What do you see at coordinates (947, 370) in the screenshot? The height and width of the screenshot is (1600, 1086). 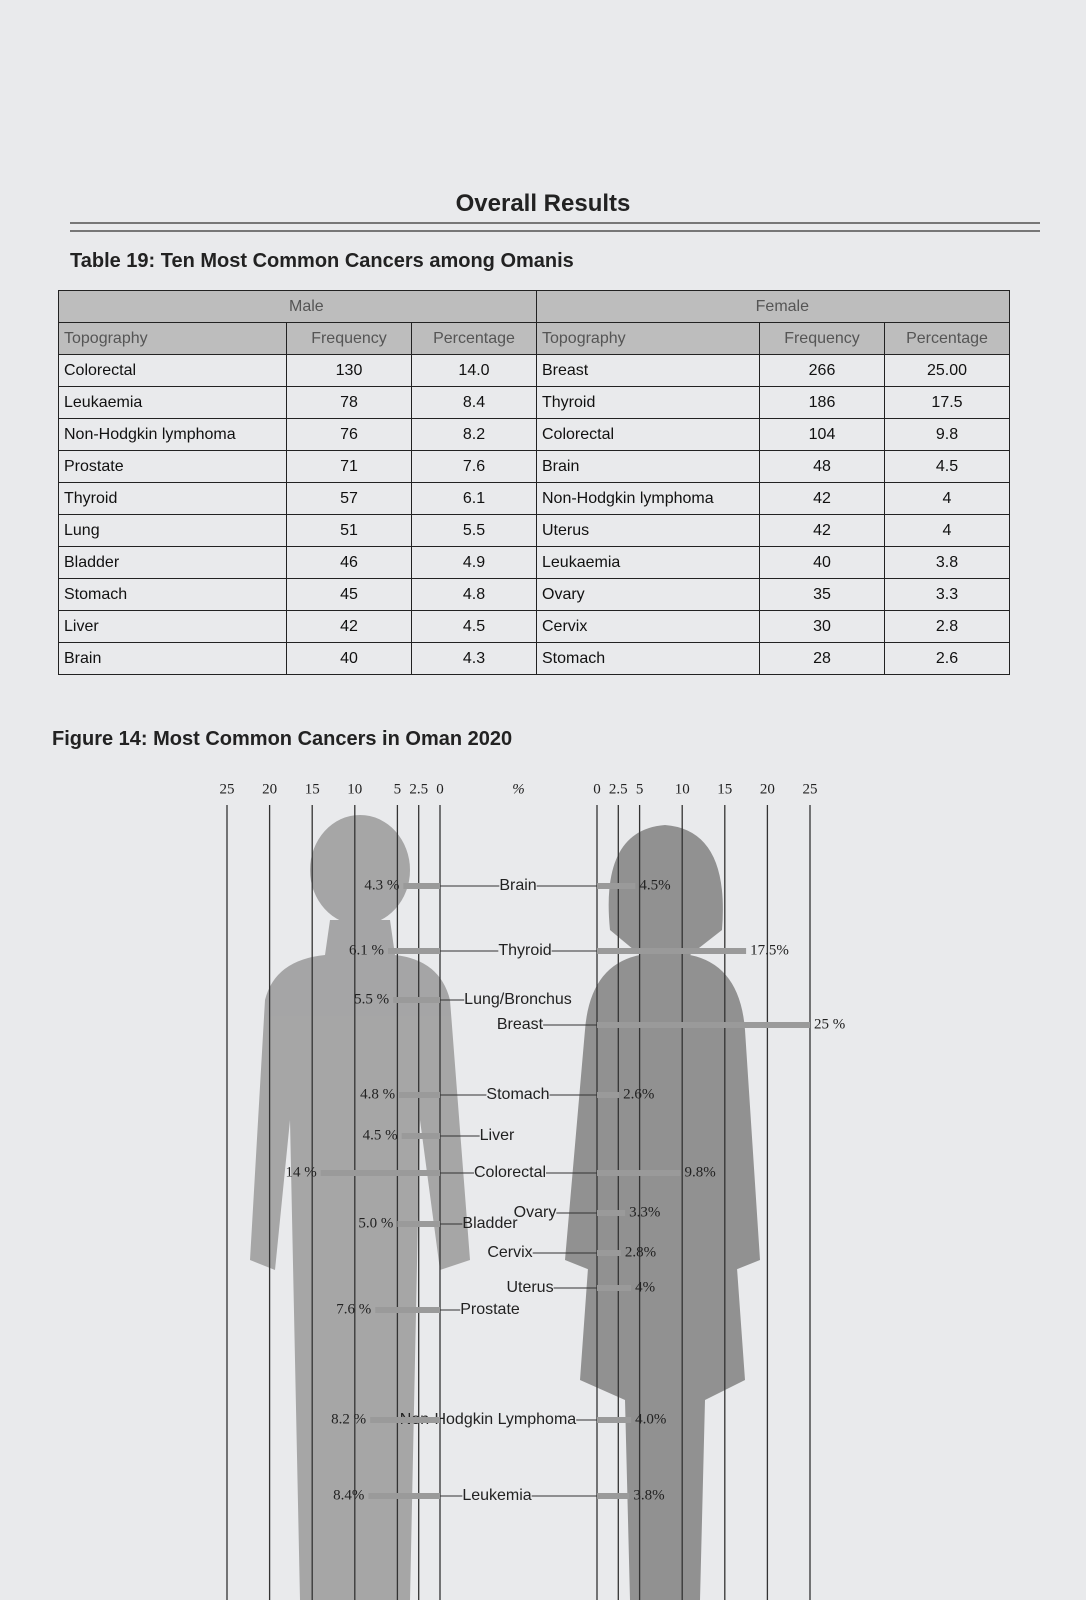 I see `table-cell: 25.00` at bounding box center [947, 370].